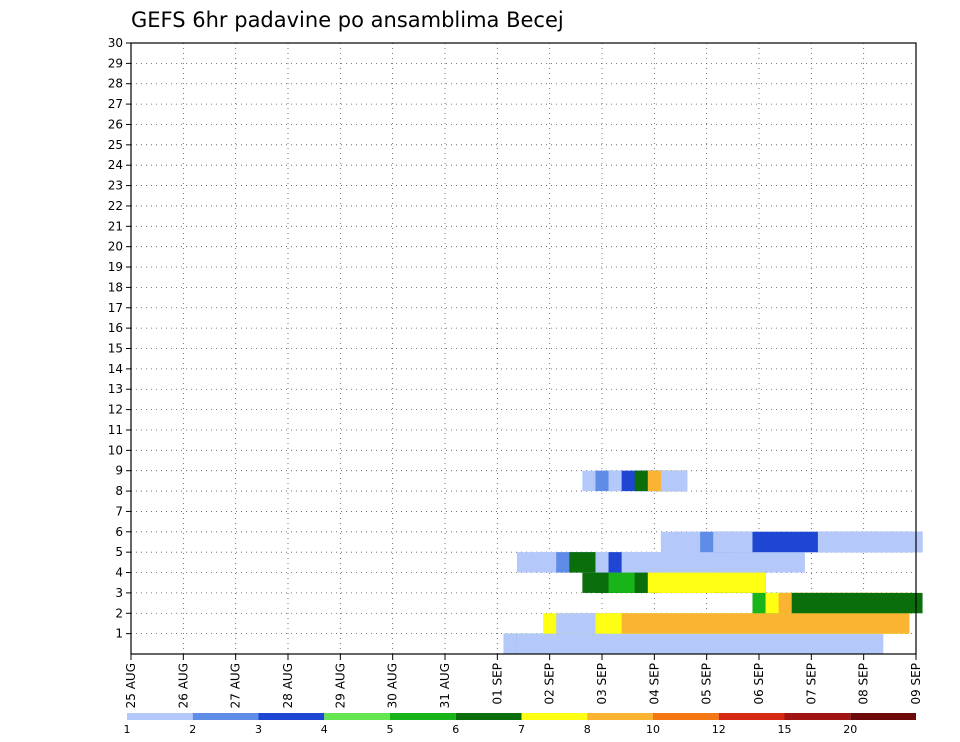 The height and width of the screenshot is (742, 960). Describe the element at coordinates (288, 685) in the screenshot. I see `x-tick-label: 28 AUG` at that location.